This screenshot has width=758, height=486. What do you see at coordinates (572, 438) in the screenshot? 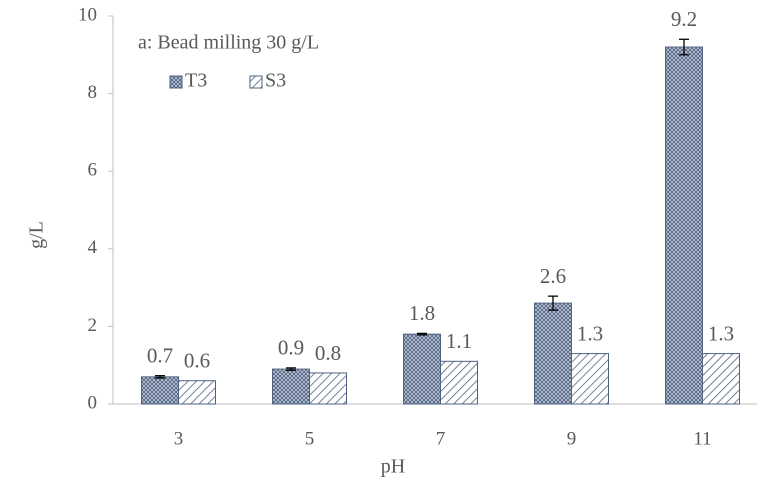
I see `x-tick-label: 9` at bounding box center [572, 438].